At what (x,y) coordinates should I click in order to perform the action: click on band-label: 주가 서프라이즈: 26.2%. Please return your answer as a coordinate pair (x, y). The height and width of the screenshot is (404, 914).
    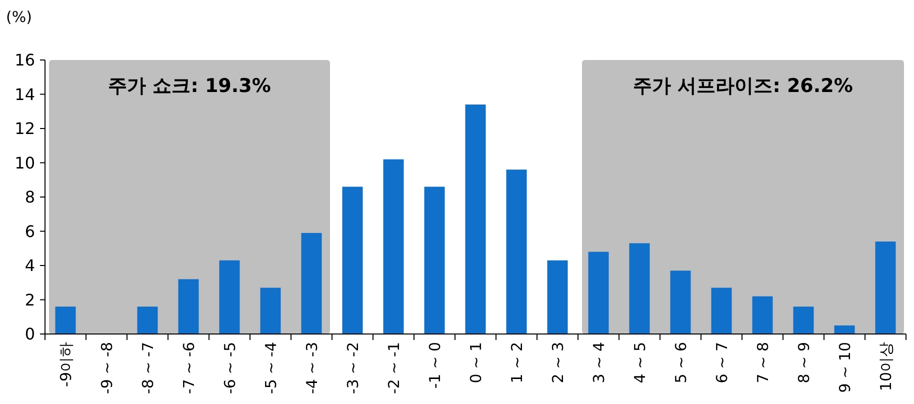
    Looking at the image, I should click on (743, 86).